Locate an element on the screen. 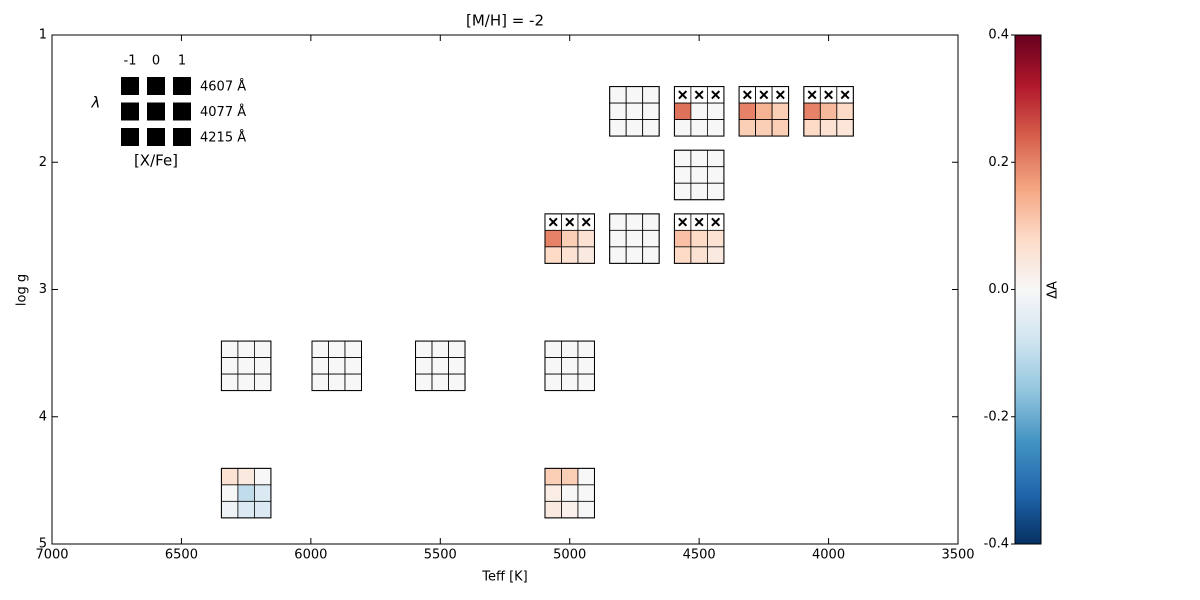 The height and width of the screenshot is (600, 1200). colorbar-tick-label: 0.0 is located at coordinates (998, 289).